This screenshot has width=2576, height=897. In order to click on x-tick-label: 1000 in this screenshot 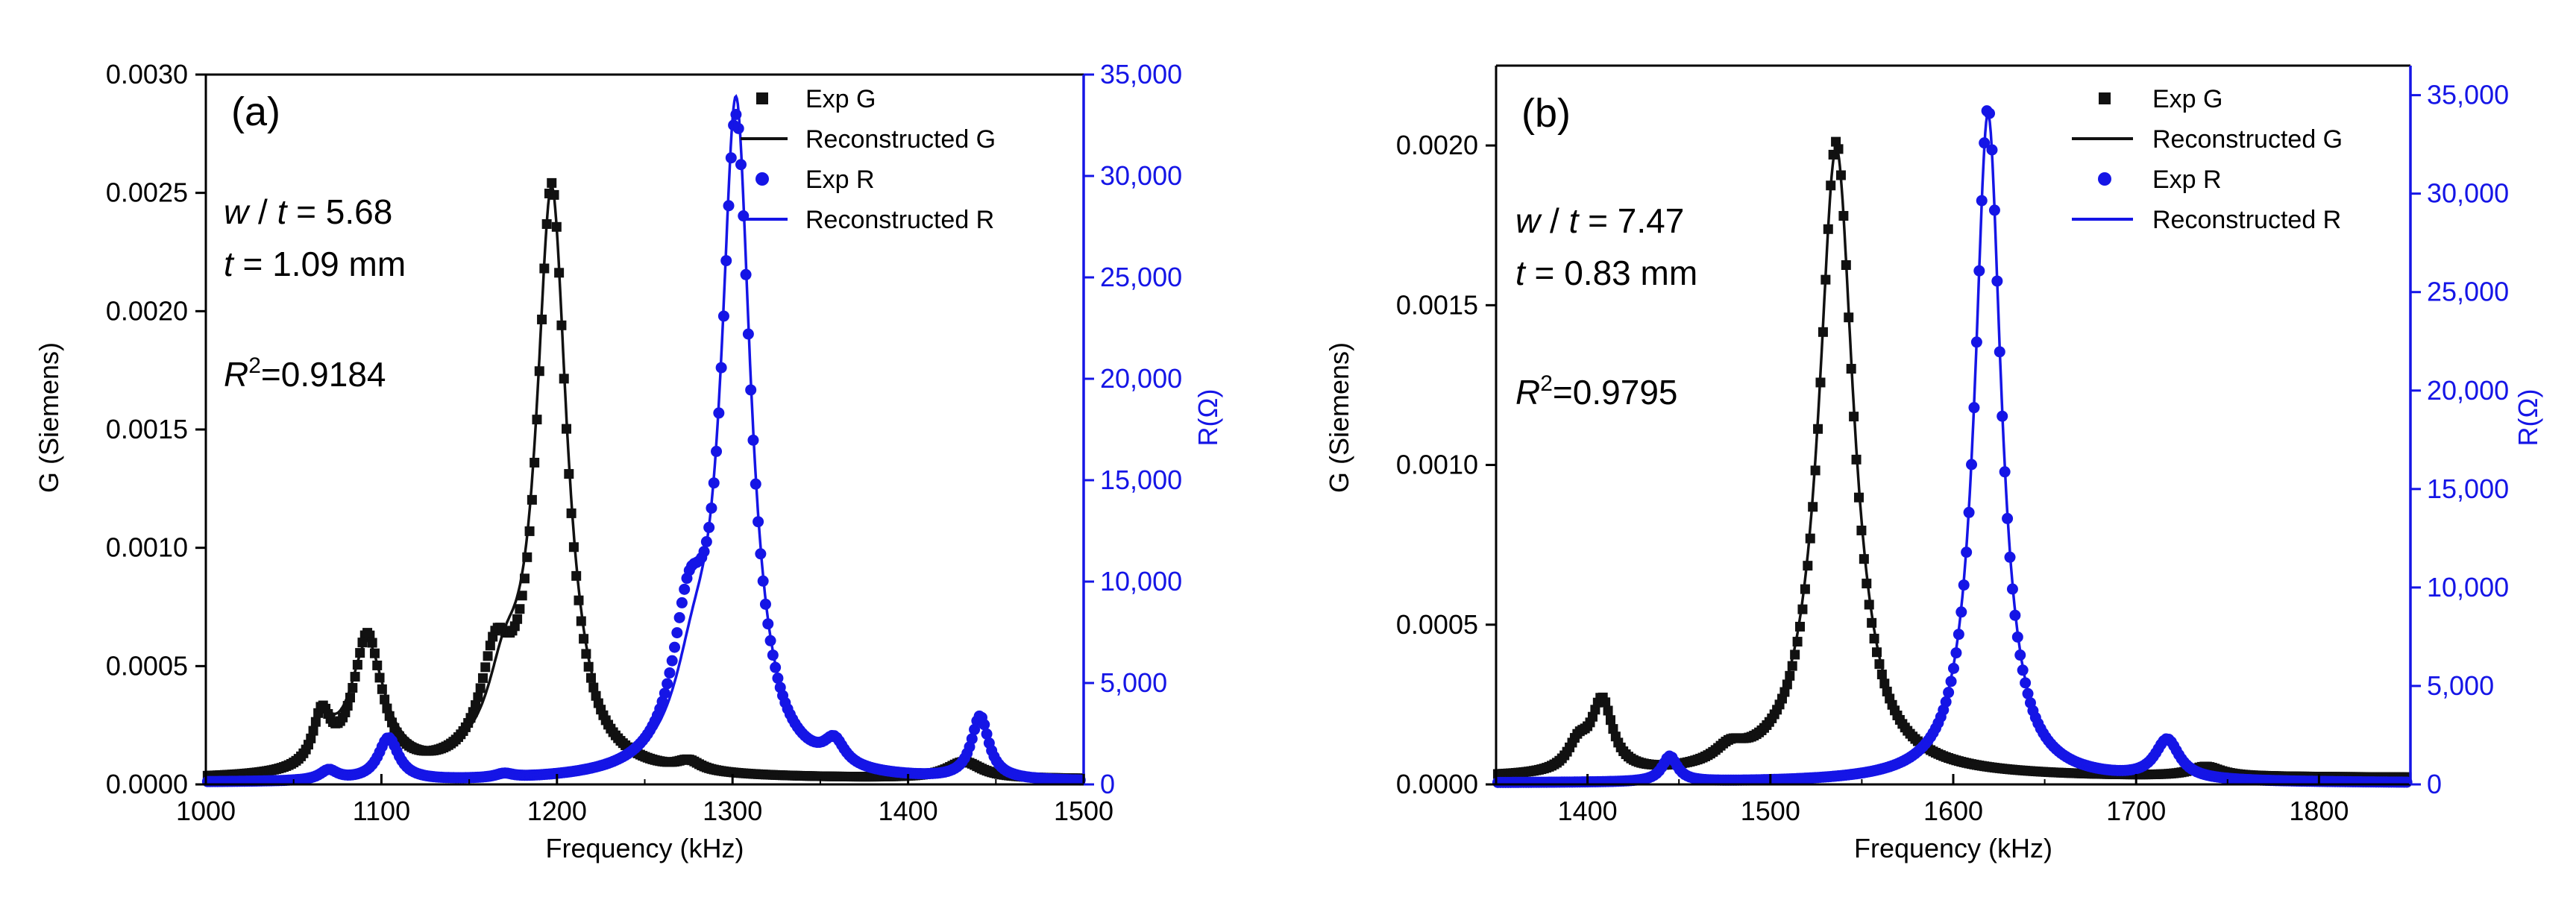, I will do `click(206, 811)`.